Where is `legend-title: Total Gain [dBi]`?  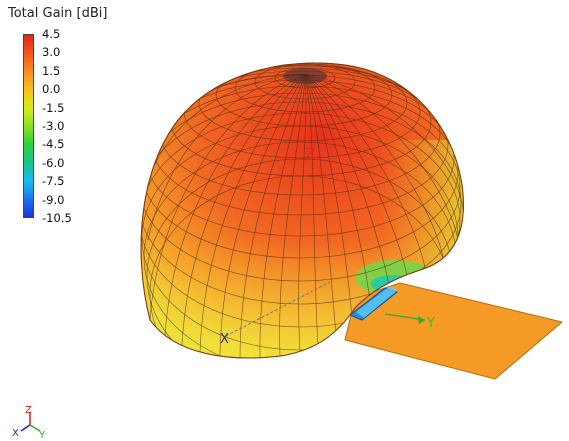
legend-title: Total Gain [dBi] is located at coordinates (58, 13).